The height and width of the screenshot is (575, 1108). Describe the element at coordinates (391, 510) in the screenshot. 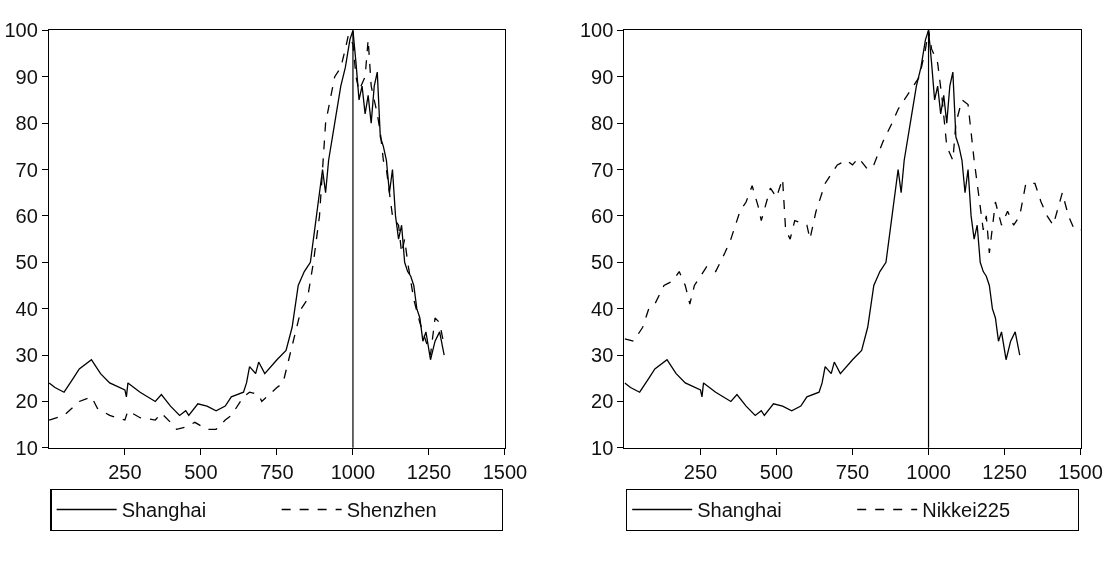

I see `legend-label: Shenzhen` at that location.